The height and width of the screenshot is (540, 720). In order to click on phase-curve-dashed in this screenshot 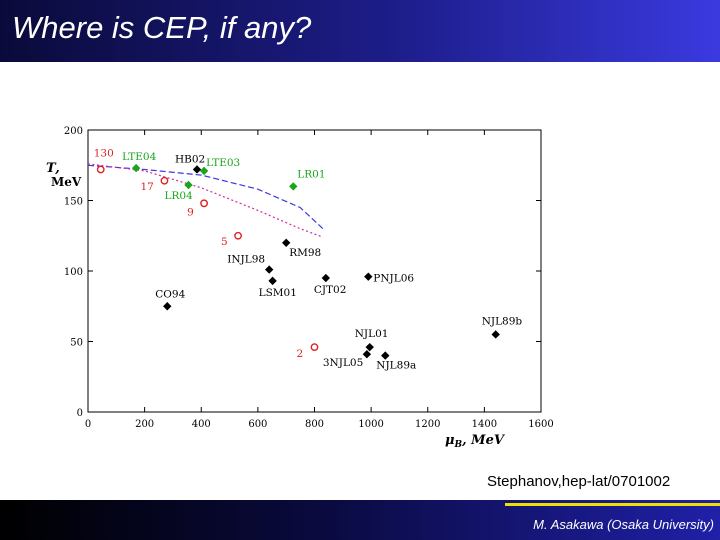, I will do `click(205, 197)`.